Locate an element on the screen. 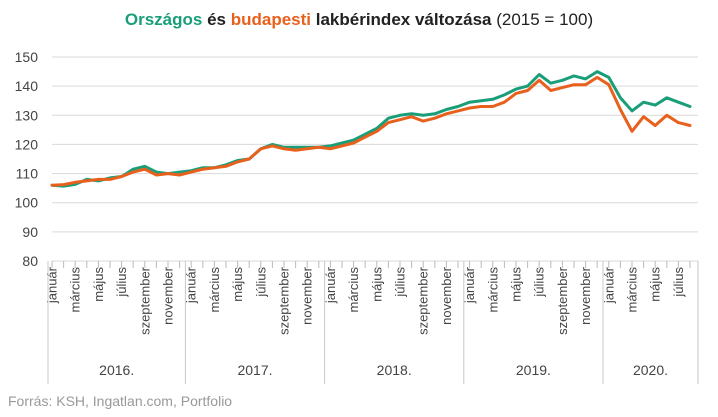 The image size is (718, 417). title-national: Országos is located at coordinates (163, 19).